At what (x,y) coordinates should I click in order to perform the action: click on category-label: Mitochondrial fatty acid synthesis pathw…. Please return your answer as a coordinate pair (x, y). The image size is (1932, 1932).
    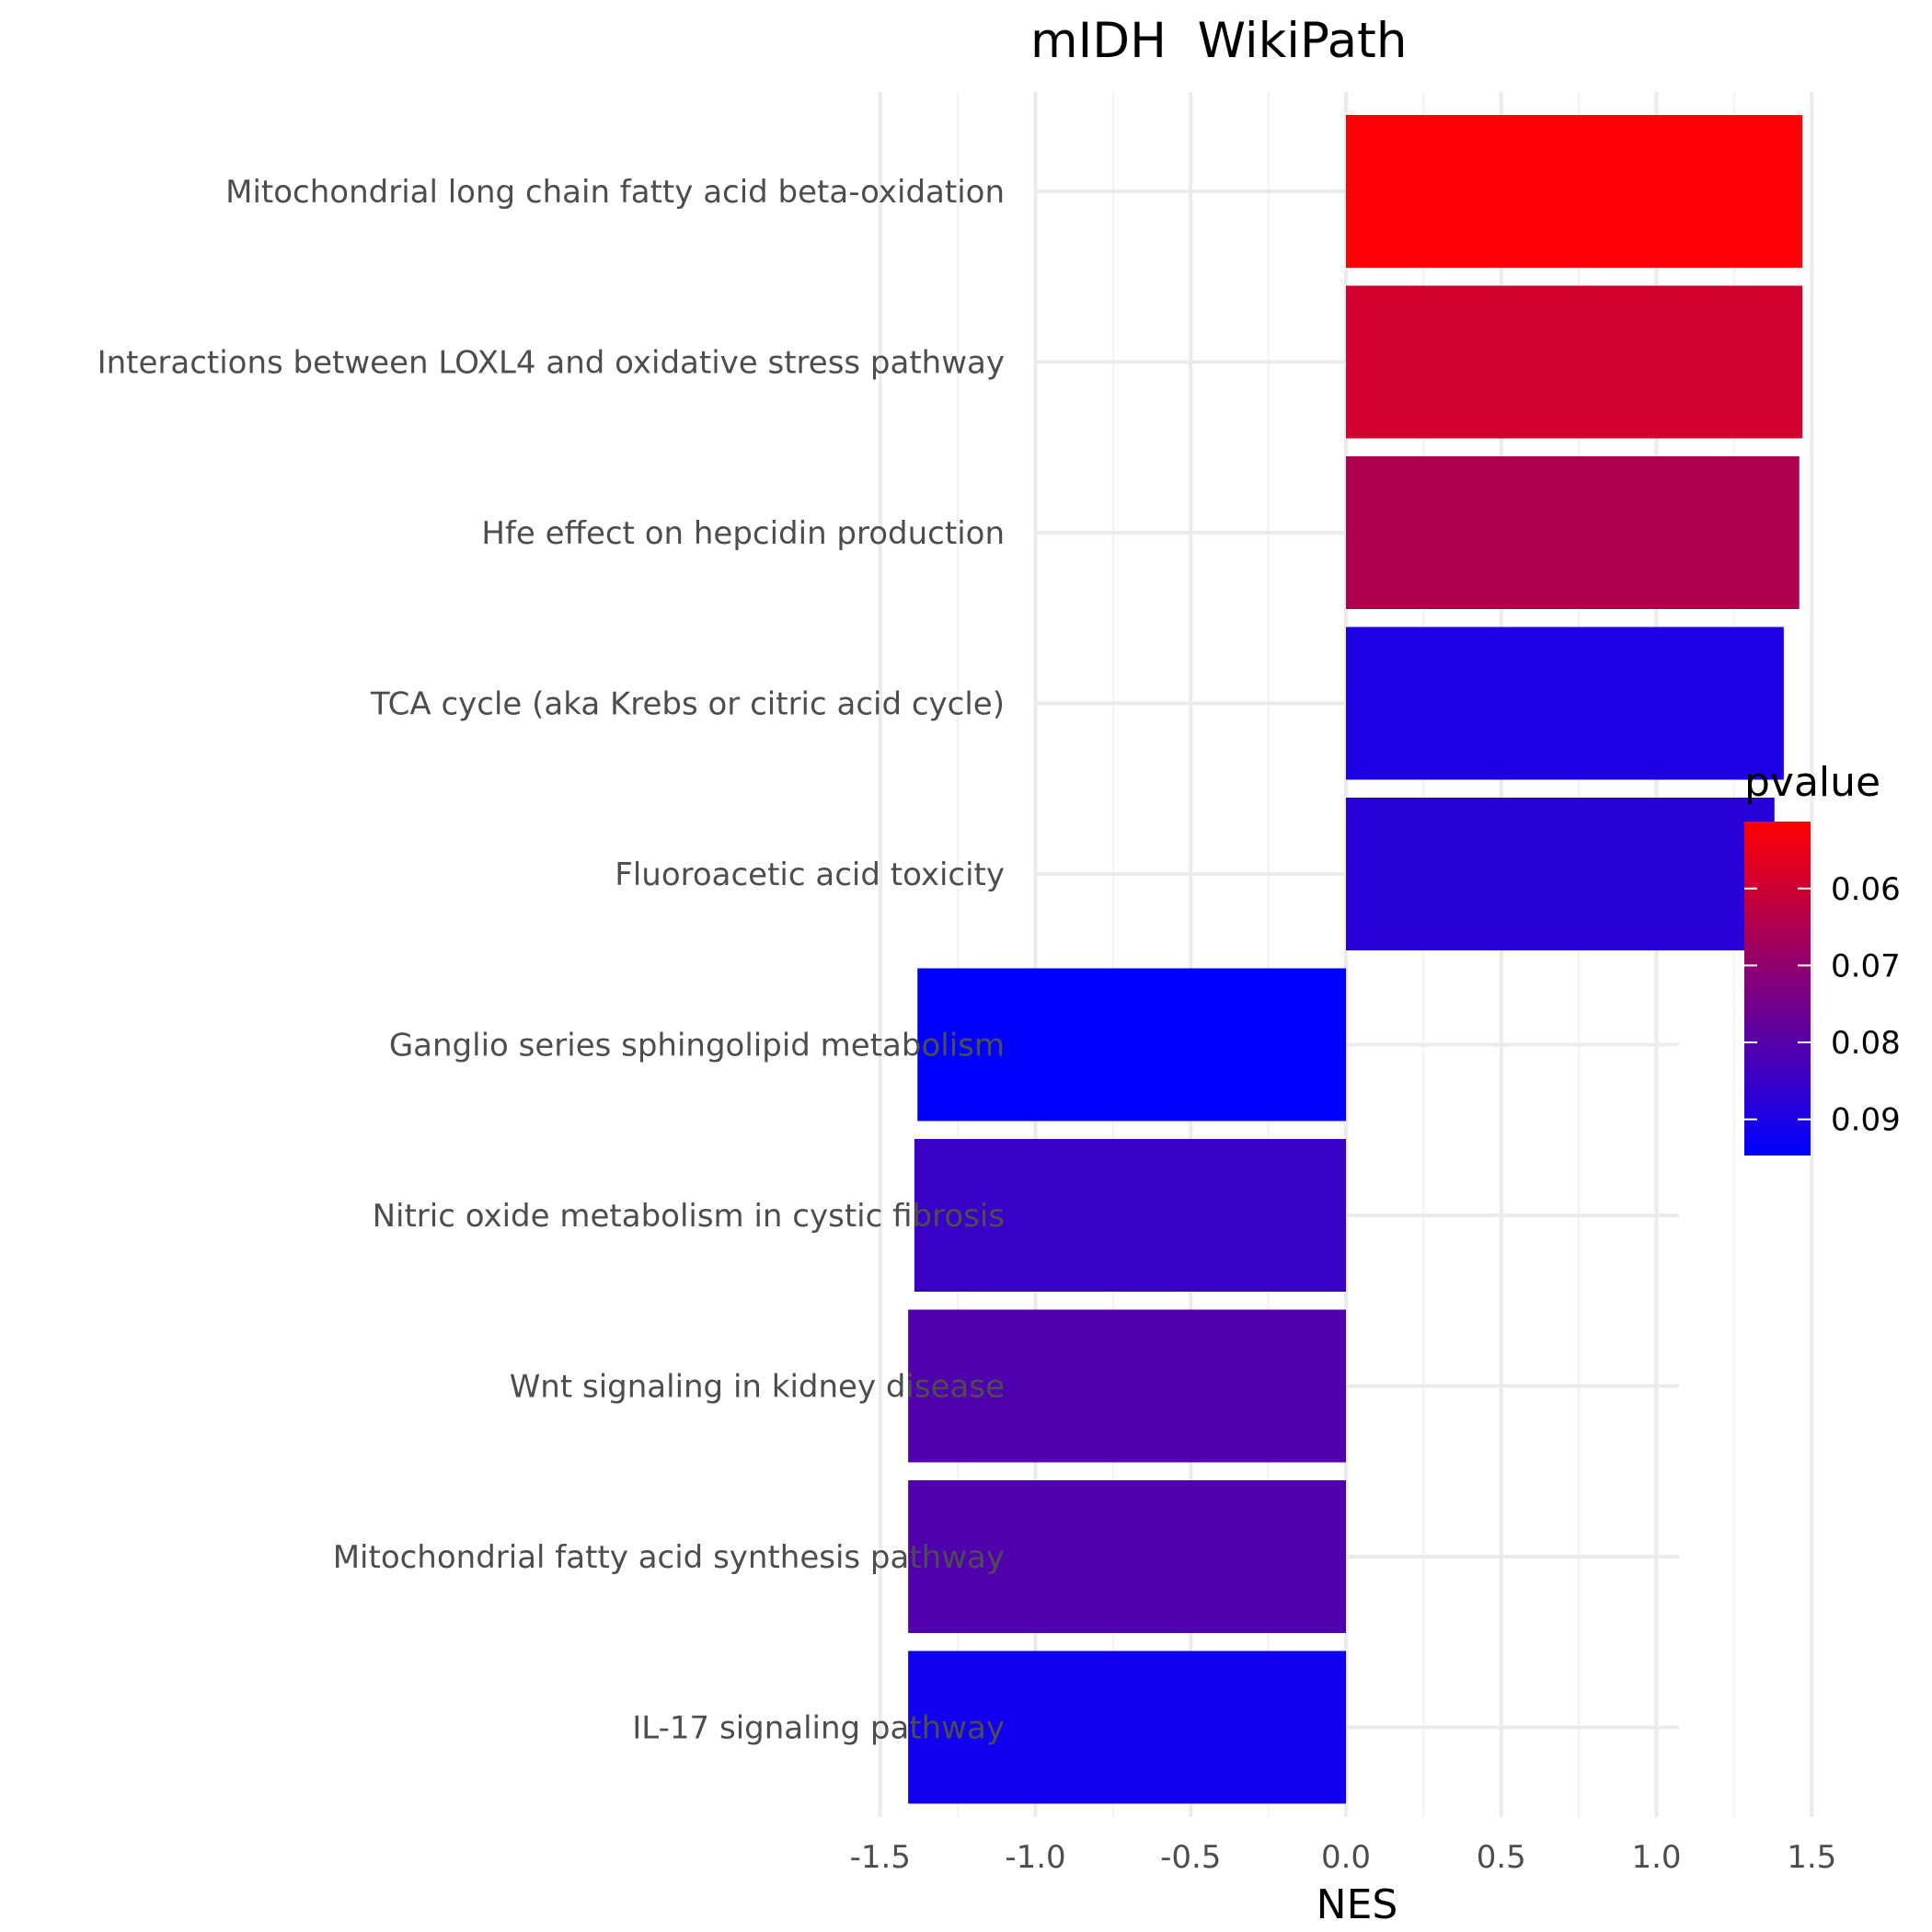
    Looking at the image, I should click on (669, 1557).